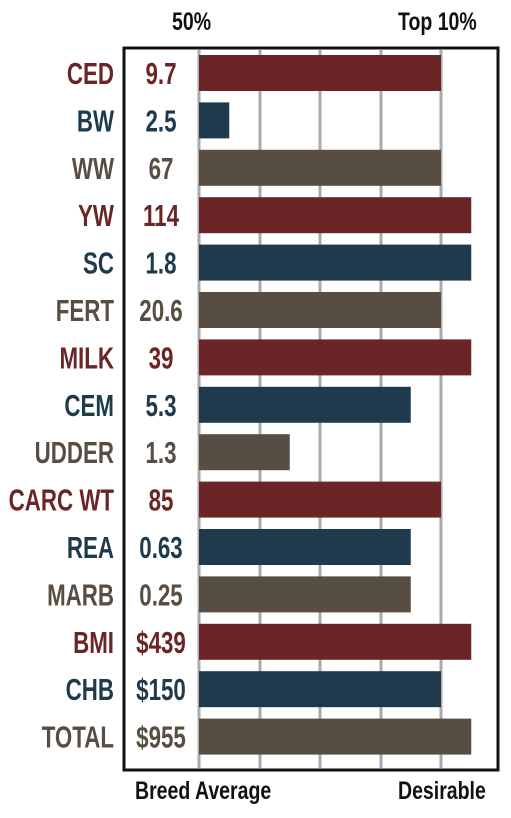  Describe the element at coordinates (160, 121) in the screenshot. I see `trait-value-bw: 2.5` at that location.